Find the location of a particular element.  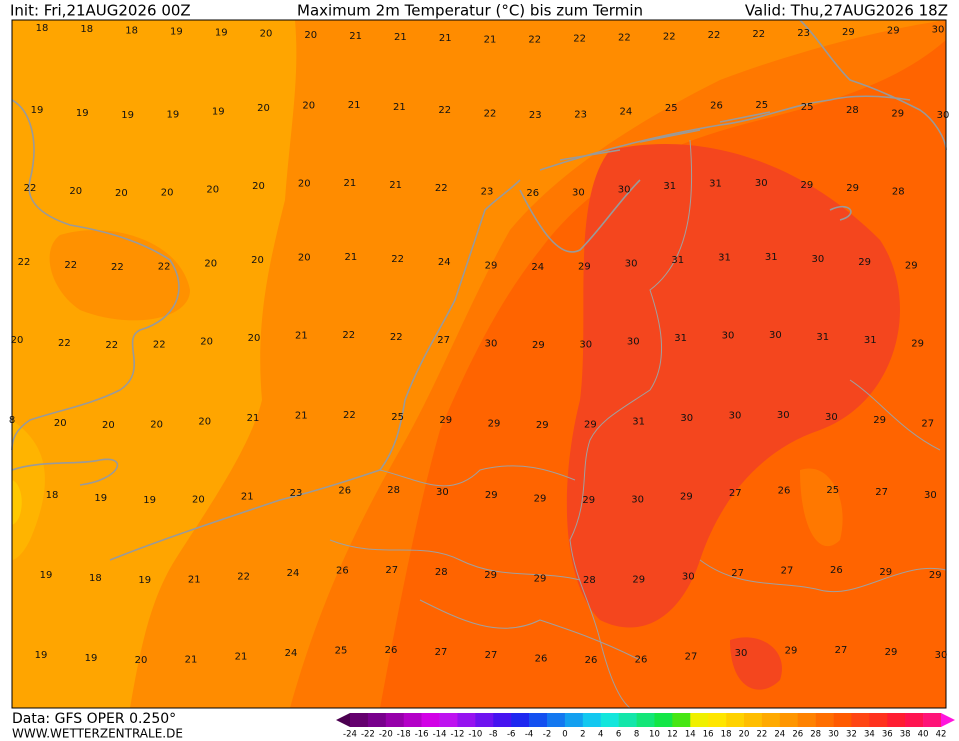

colorbar-label: 8 is located at coordinates (636, 735).